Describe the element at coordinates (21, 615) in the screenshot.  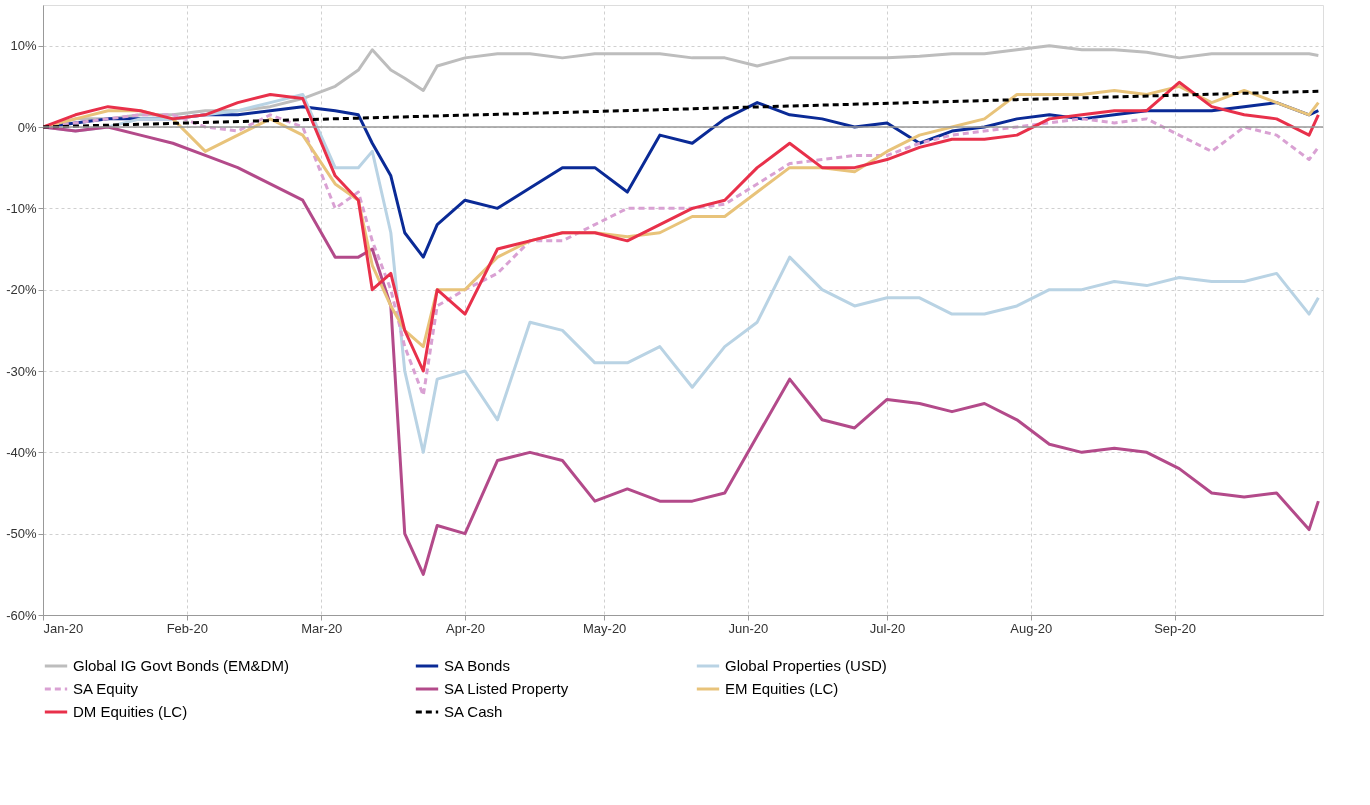
I see `y-tick-label: -60%` at that location.